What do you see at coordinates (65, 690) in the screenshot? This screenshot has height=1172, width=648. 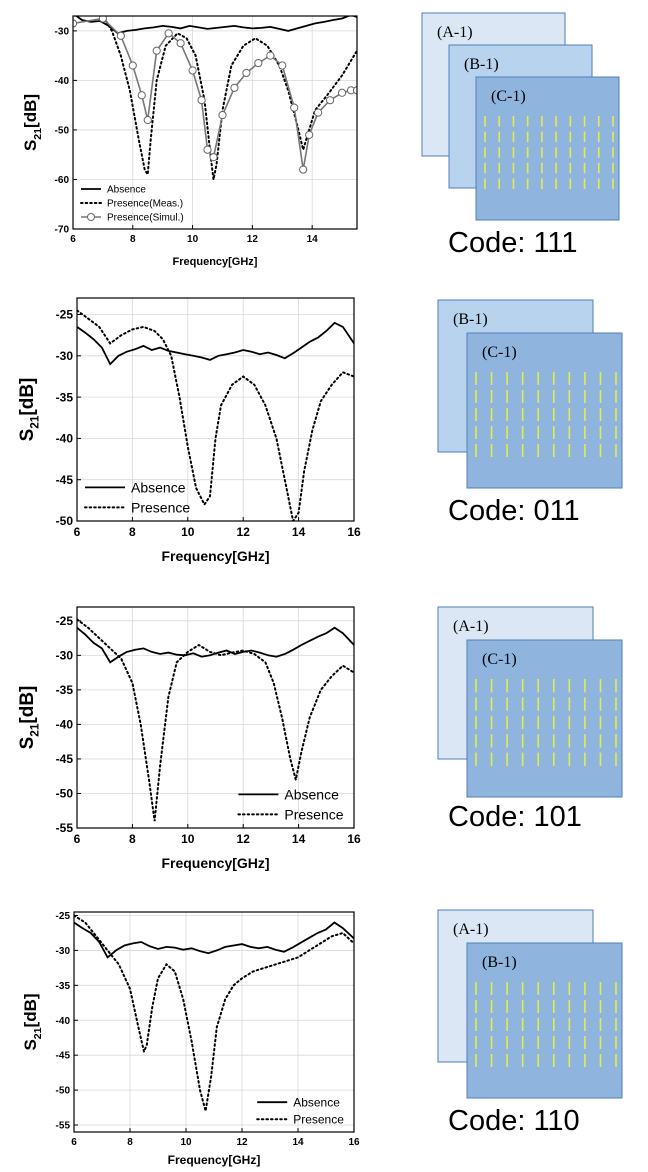 I see `y-tick-label: -35` at bounding box center [65, 690].